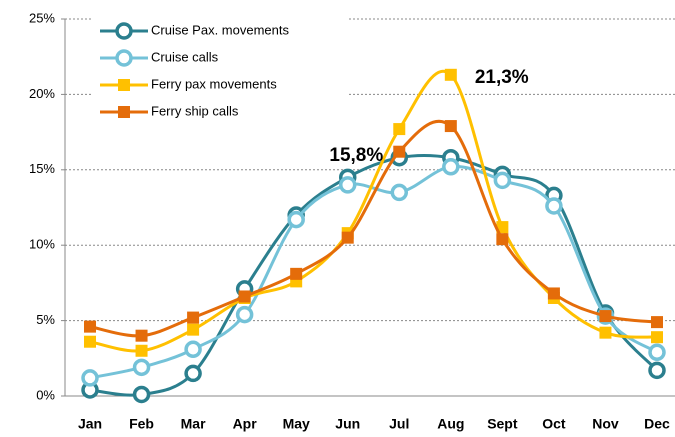 This screenshot has width=675, height=437. Describe the element at coordinates (42, 244) in the screenshot. I see `y-tick-label: 10%` at that location.